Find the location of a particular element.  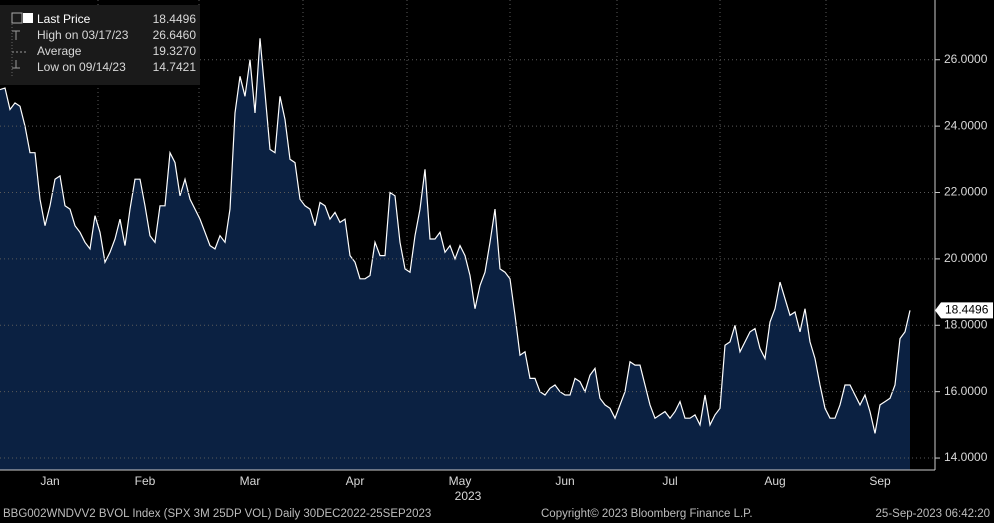

x-tick-label: Jun is located at coordinates (564, 481).